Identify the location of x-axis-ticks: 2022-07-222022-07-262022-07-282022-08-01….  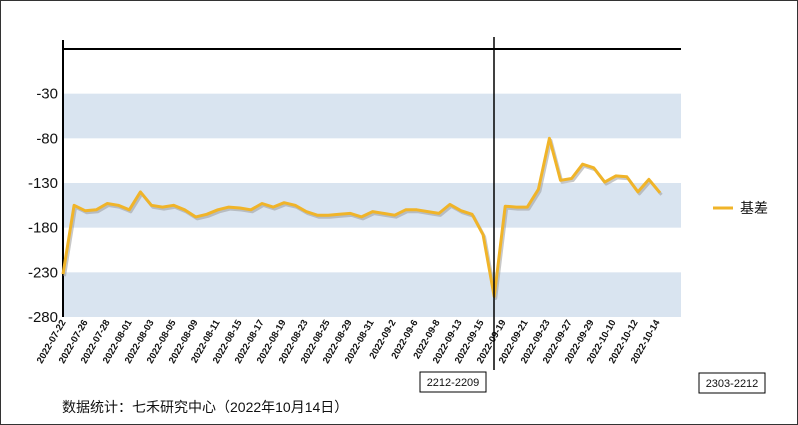
(349, 341).